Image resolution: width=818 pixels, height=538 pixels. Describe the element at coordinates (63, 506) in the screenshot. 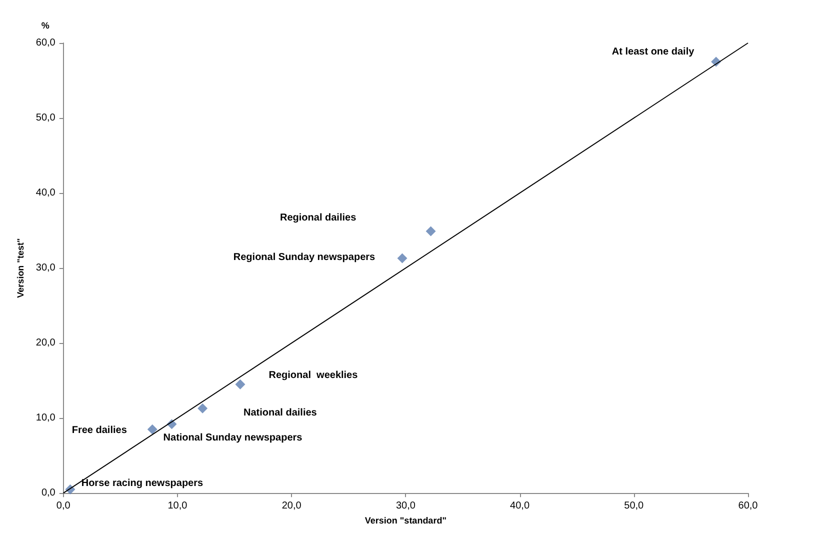

I see `x-tick-label: 0,0` at that location.